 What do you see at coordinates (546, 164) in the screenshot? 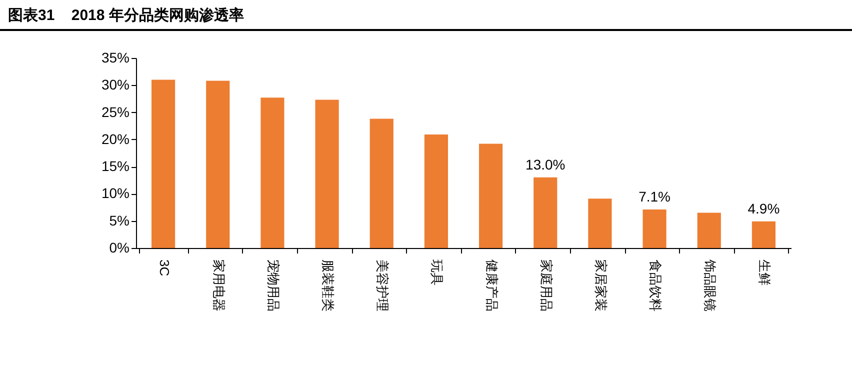
I see `data-label: 13.0%` at bounding box center [546, 164].